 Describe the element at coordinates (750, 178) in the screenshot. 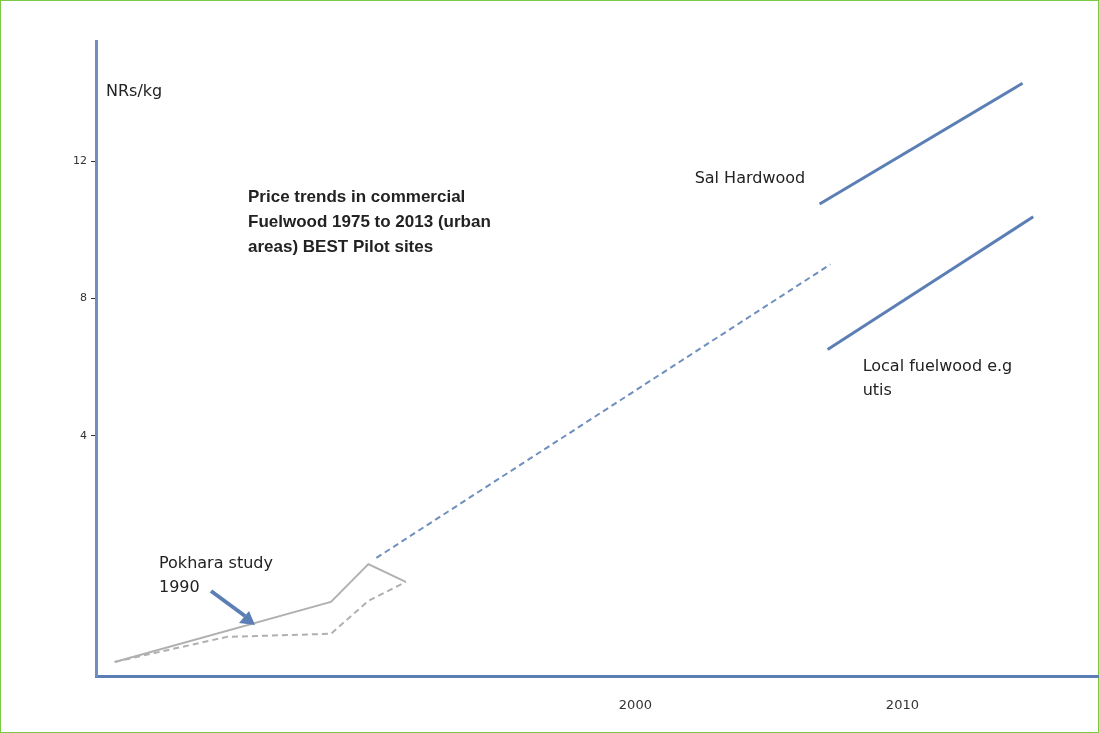

I see `series-label: Sal Hardwood` at that location.